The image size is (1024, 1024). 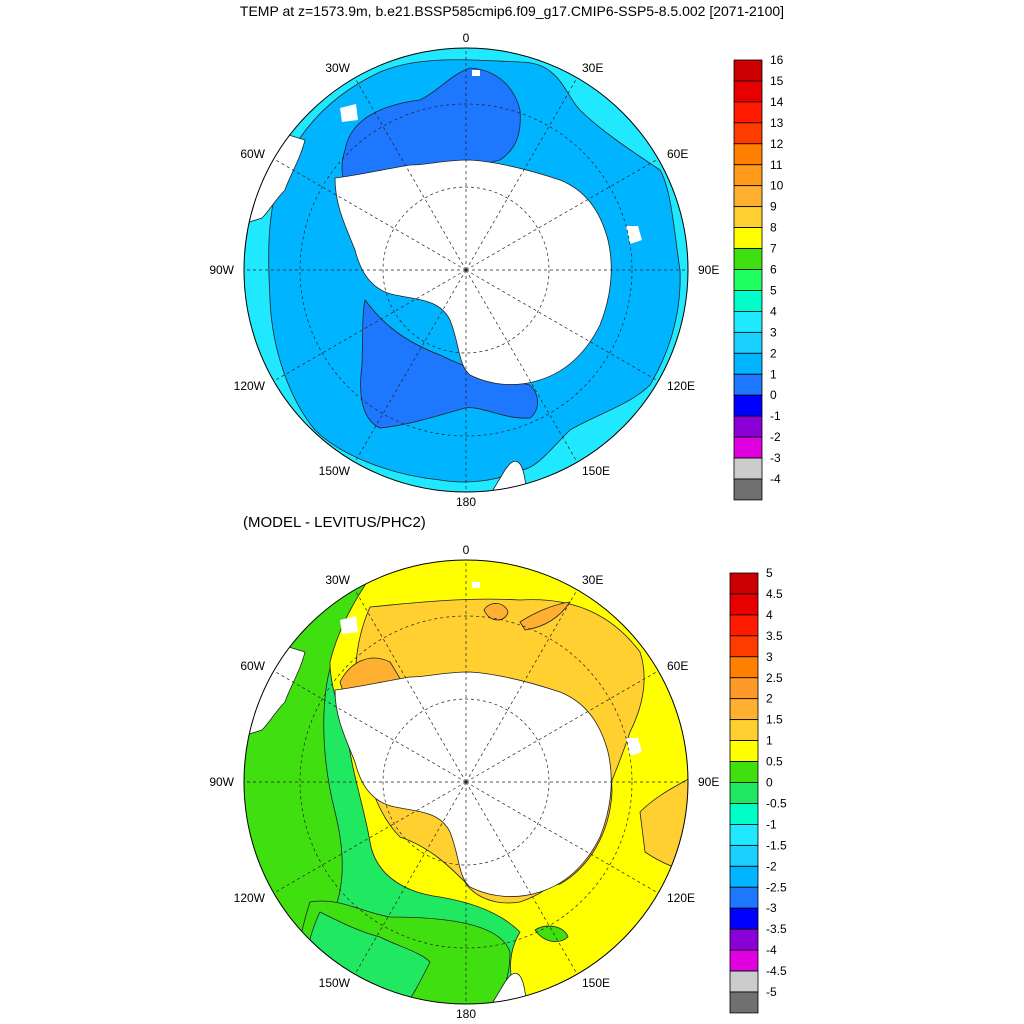 I want to click on colorbar-label: 2, so click(x=769, y=699).